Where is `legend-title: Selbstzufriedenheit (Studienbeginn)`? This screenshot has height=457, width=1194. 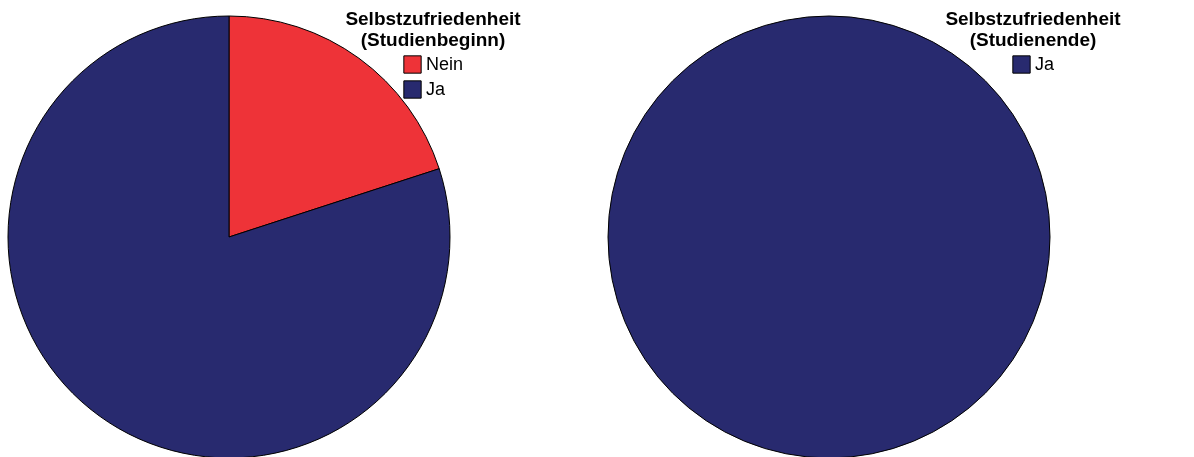 legend-title: Selbstzufriedenheit (Studienbeginn) is located at coordinates (433, 29).